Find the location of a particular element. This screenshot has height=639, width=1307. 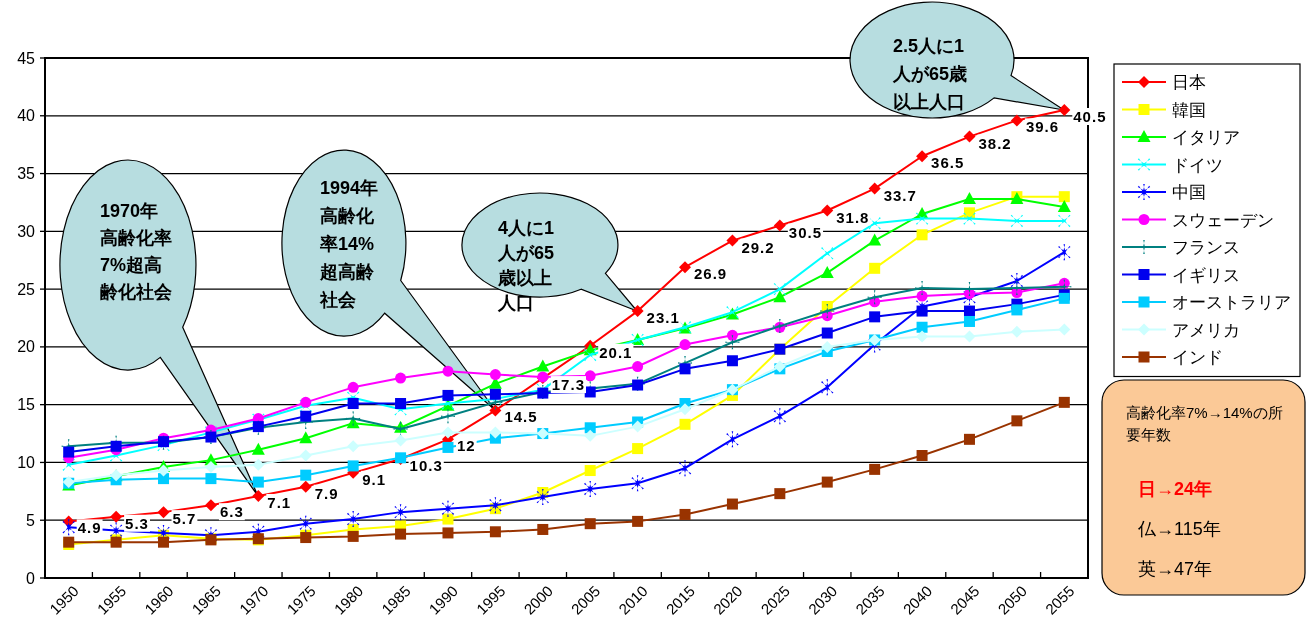

data-label: 12 is located at coordinates (466, 446).